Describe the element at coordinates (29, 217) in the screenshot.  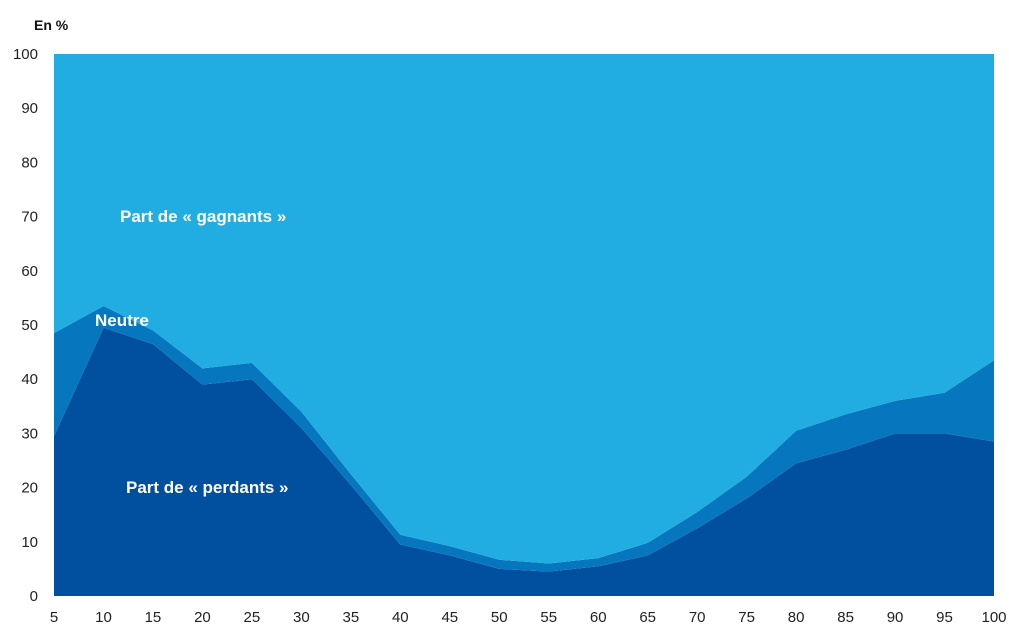
I see `y-tick-label: 70` at that location.